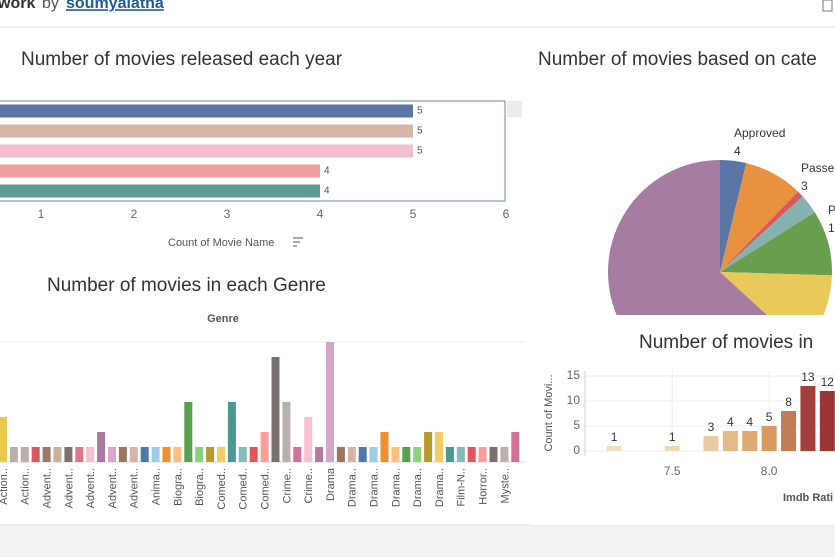  I want to click on sort-icon, so click(298, 242).